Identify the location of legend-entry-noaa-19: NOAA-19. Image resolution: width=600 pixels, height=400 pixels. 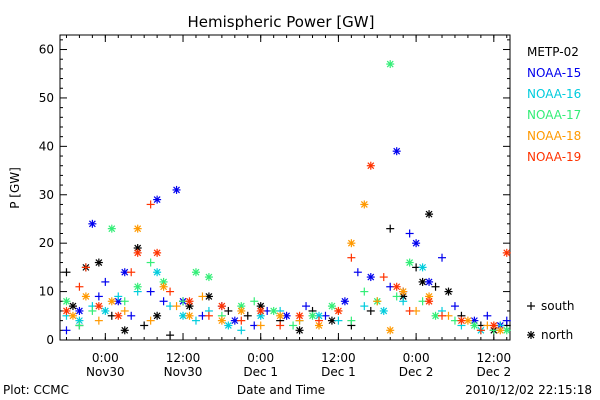
(554, 157).